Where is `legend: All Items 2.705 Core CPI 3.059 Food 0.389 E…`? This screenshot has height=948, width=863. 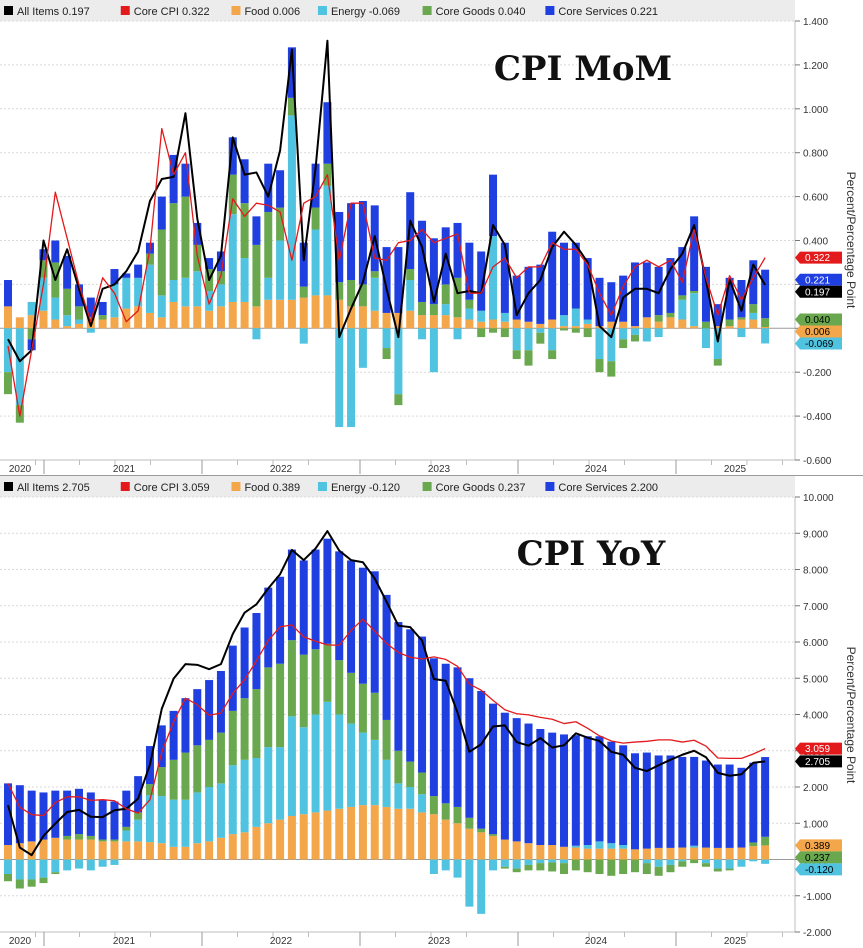 legend: All Items 2.705 Core CPI 3.059 Food 0.389 E… is located at coordinates (331, 488).